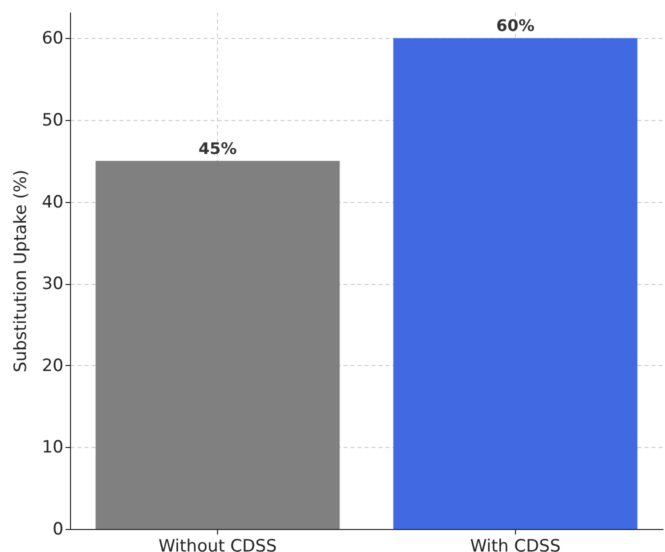 This screenshot has width=665, height=552. What do you see at coordinates (58, 530) in the screenshot?
I see `y-tick-label: 0` at bounding box center [58, 530].